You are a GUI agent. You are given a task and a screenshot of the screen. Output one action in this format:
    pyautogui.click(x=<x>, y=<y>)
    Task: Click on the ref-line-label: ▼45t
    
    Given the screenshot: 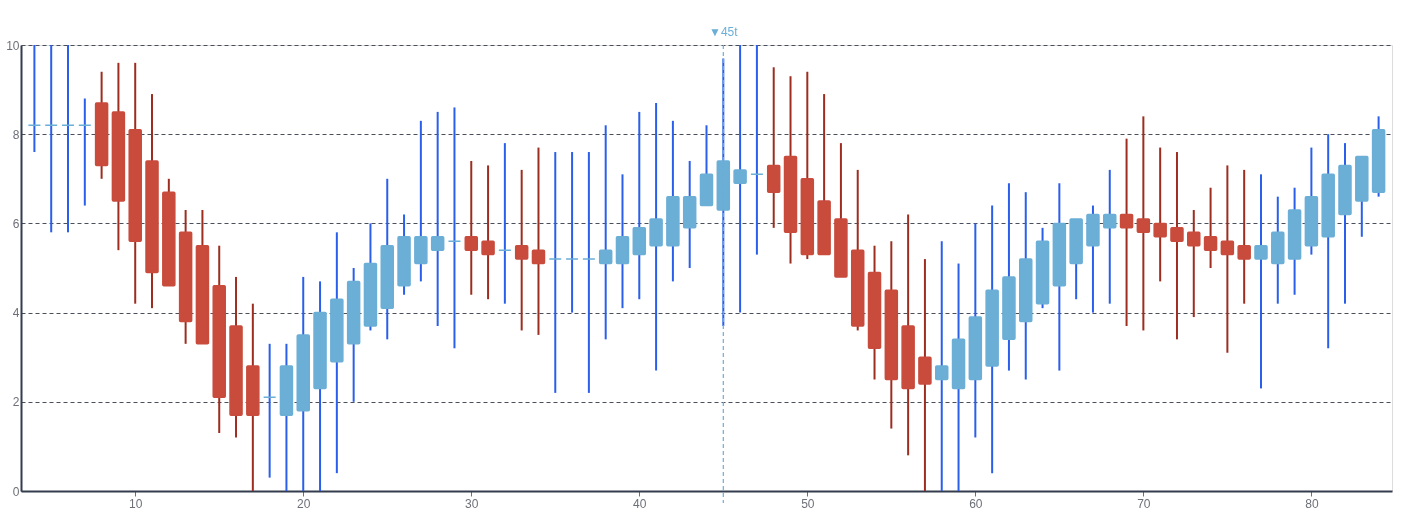 What is the action you would take?
    pyautogui.click(x=724, y=32)
    